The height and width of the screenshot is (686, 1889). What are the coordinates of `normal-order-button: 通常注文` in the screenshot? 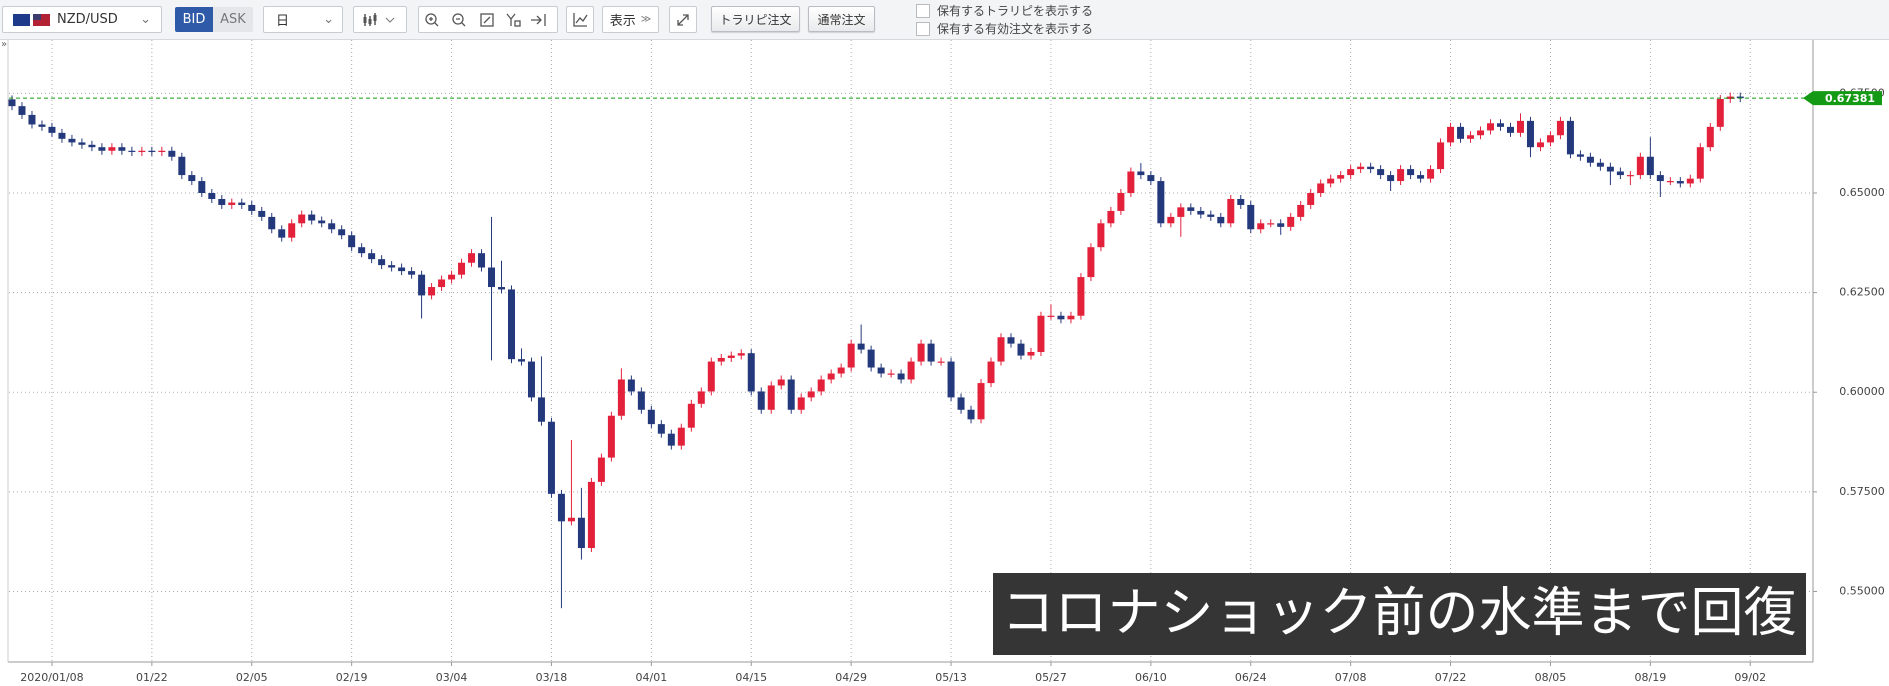 It's located at (841, 19).